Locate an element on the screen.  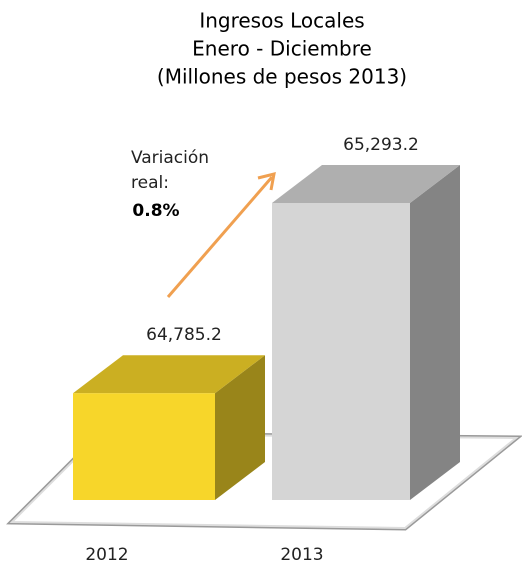
chart-title: Ingresos Locales is located at coordinates (281, 21).